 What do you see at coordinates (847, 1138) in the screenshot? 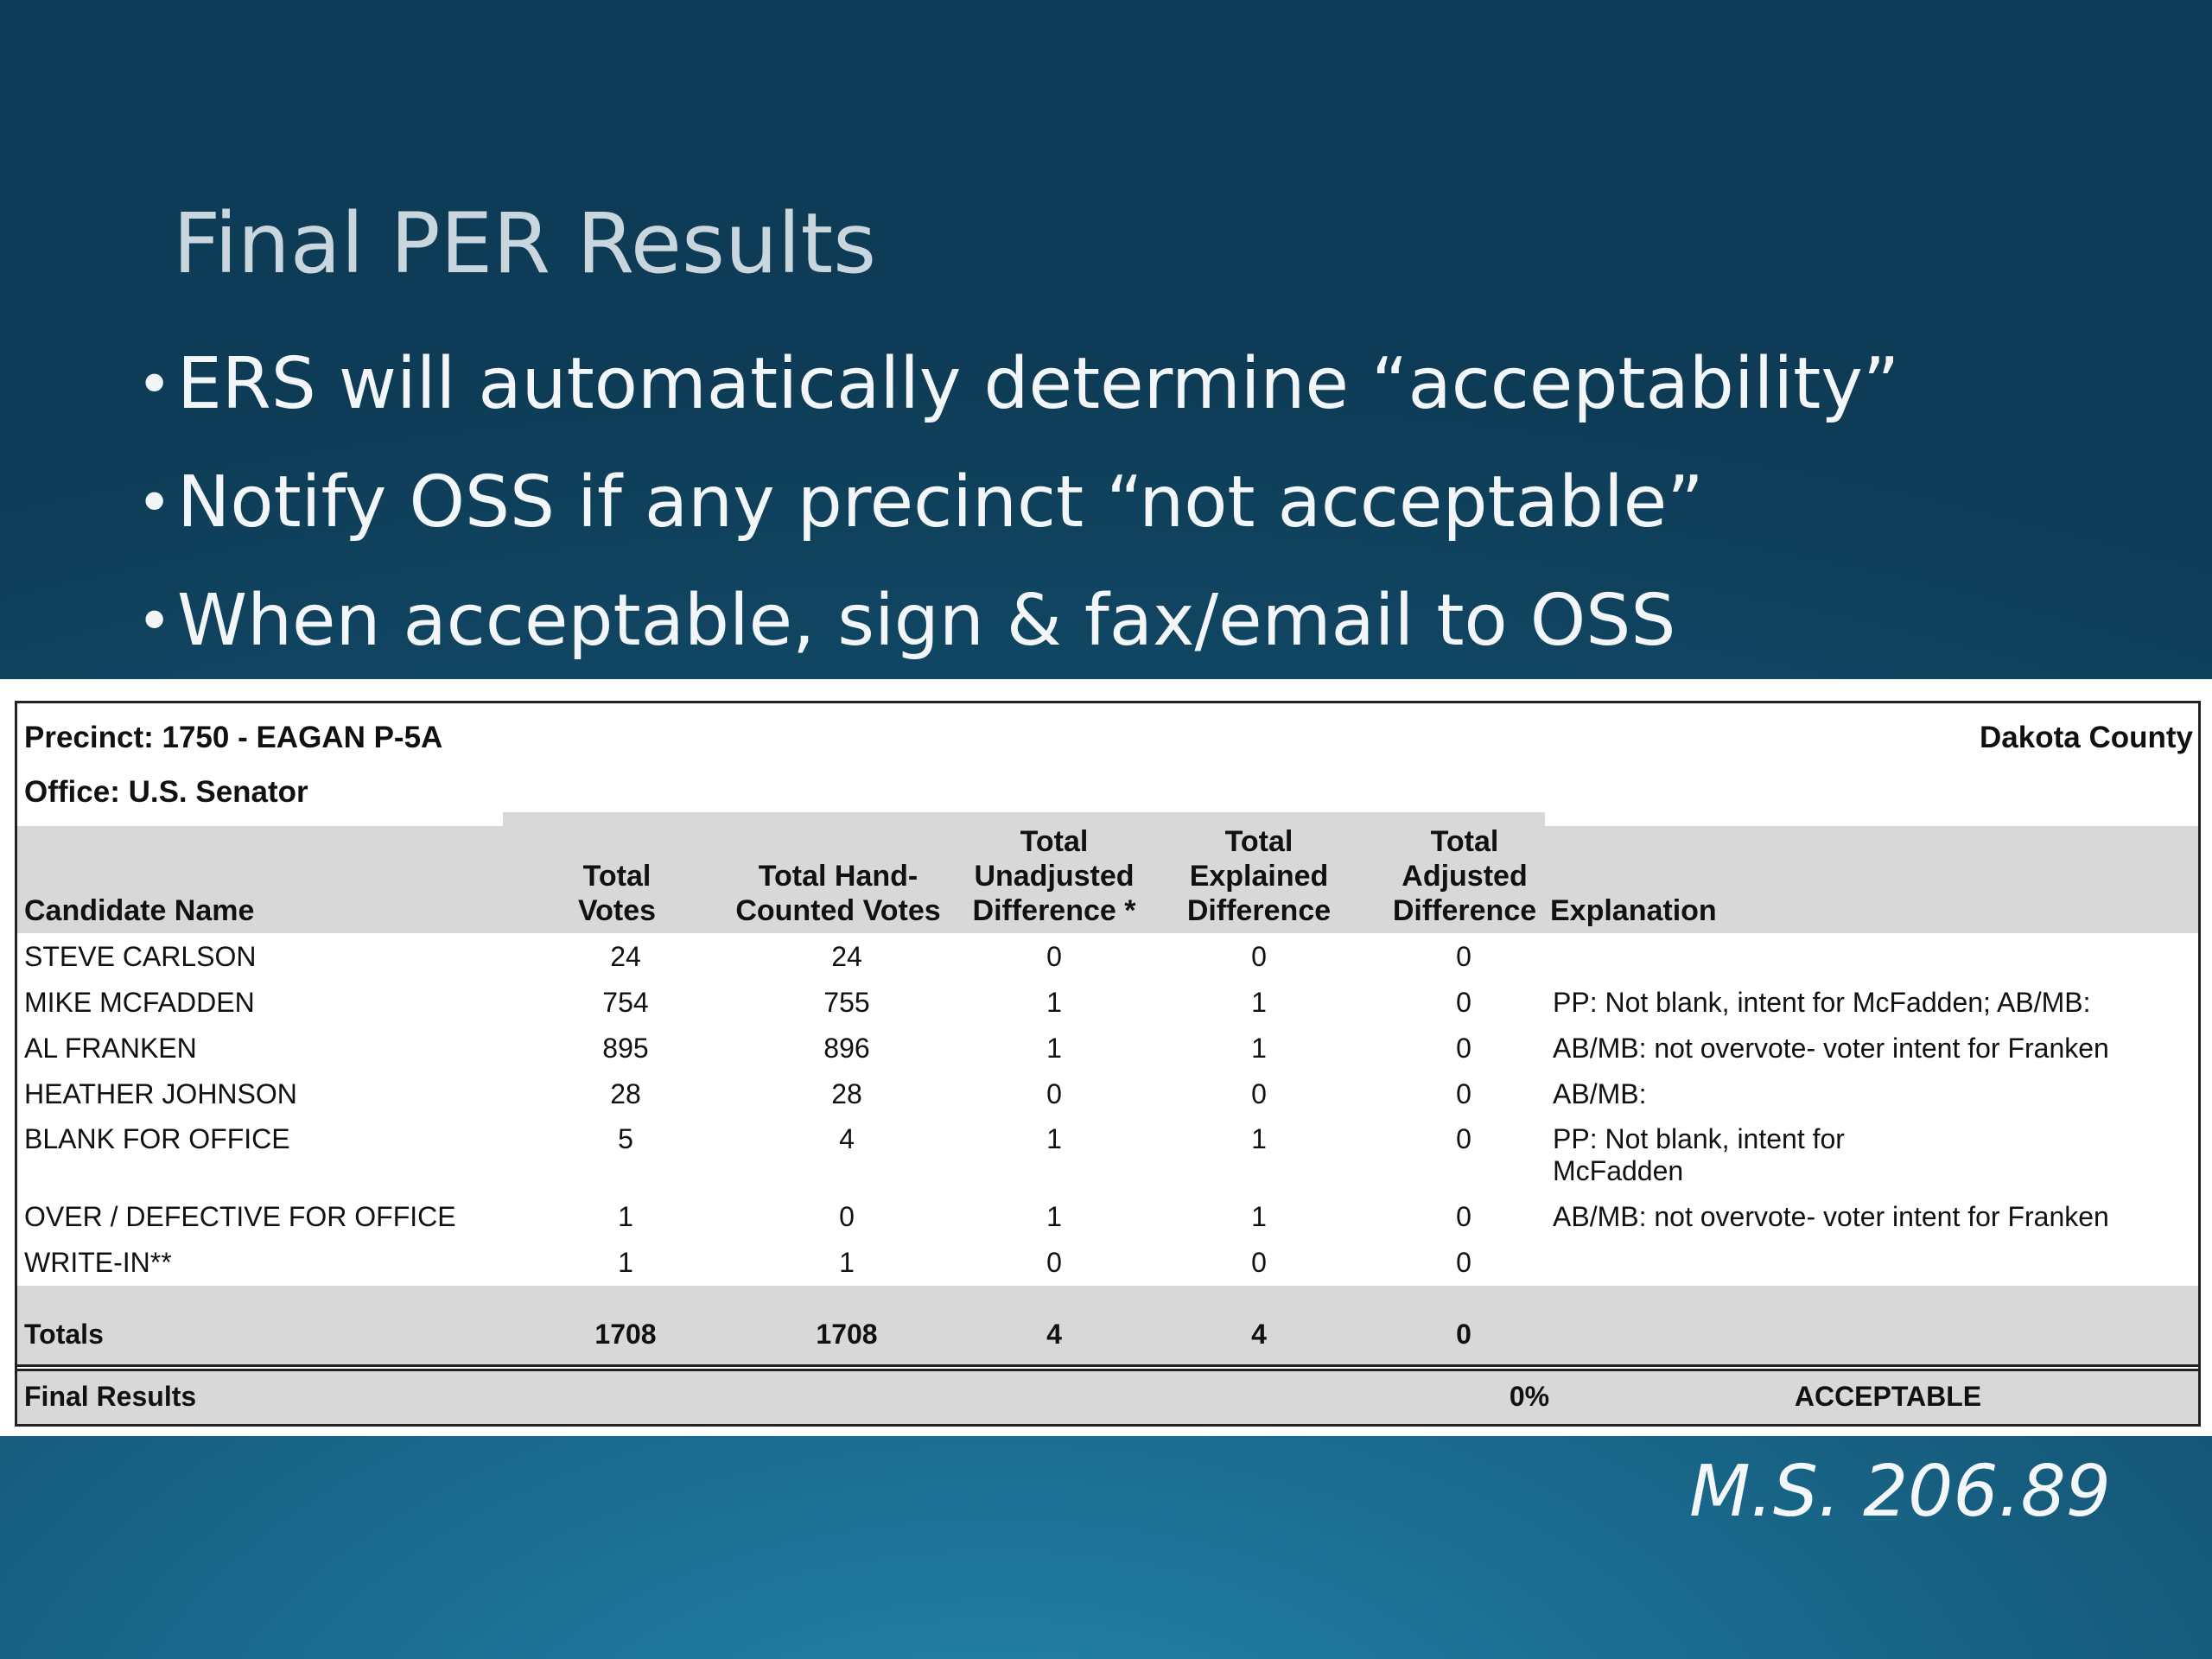
I see `hand-counted-cell: 4` at bounding box center [847, 1138].